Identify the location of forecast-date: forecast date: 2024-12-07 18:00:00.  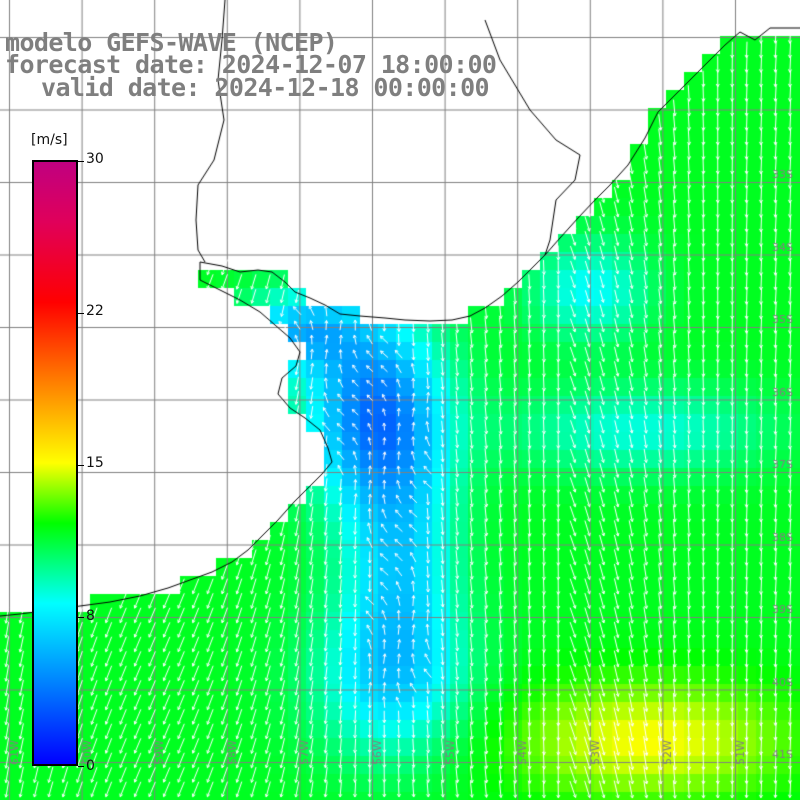
(251, 64).